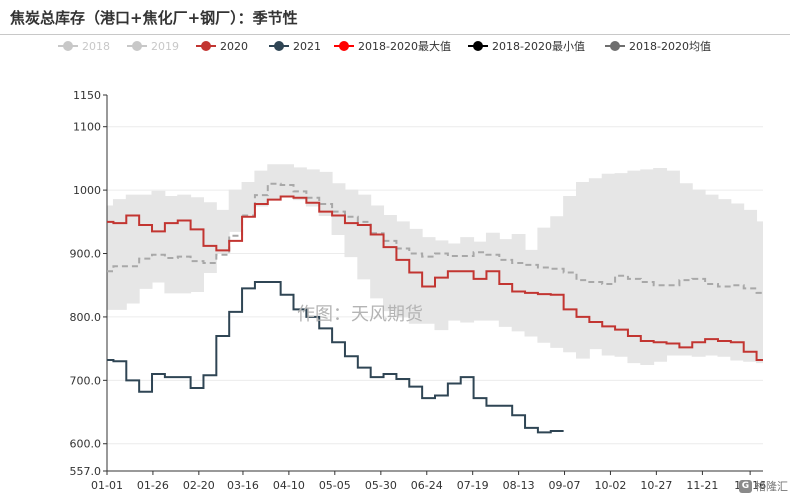 This screenshot has height=499, width=794. What do you see at coordinates (234, 46) in the screenshot?
I see `legend-label: 2020` at bounding box center [234, 46].